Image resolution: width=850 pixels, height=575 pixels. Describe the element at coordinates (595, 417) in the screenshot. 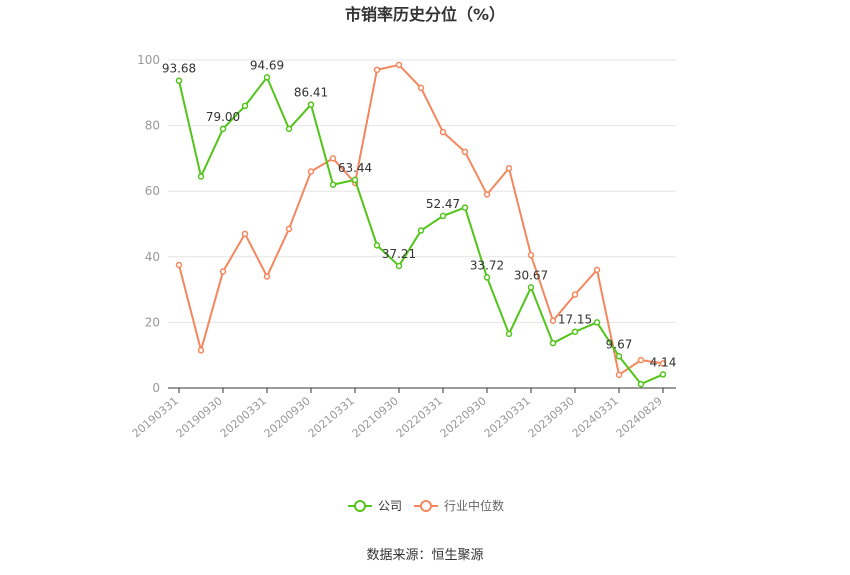

I see `x-tick-label: 20240331` at that location.